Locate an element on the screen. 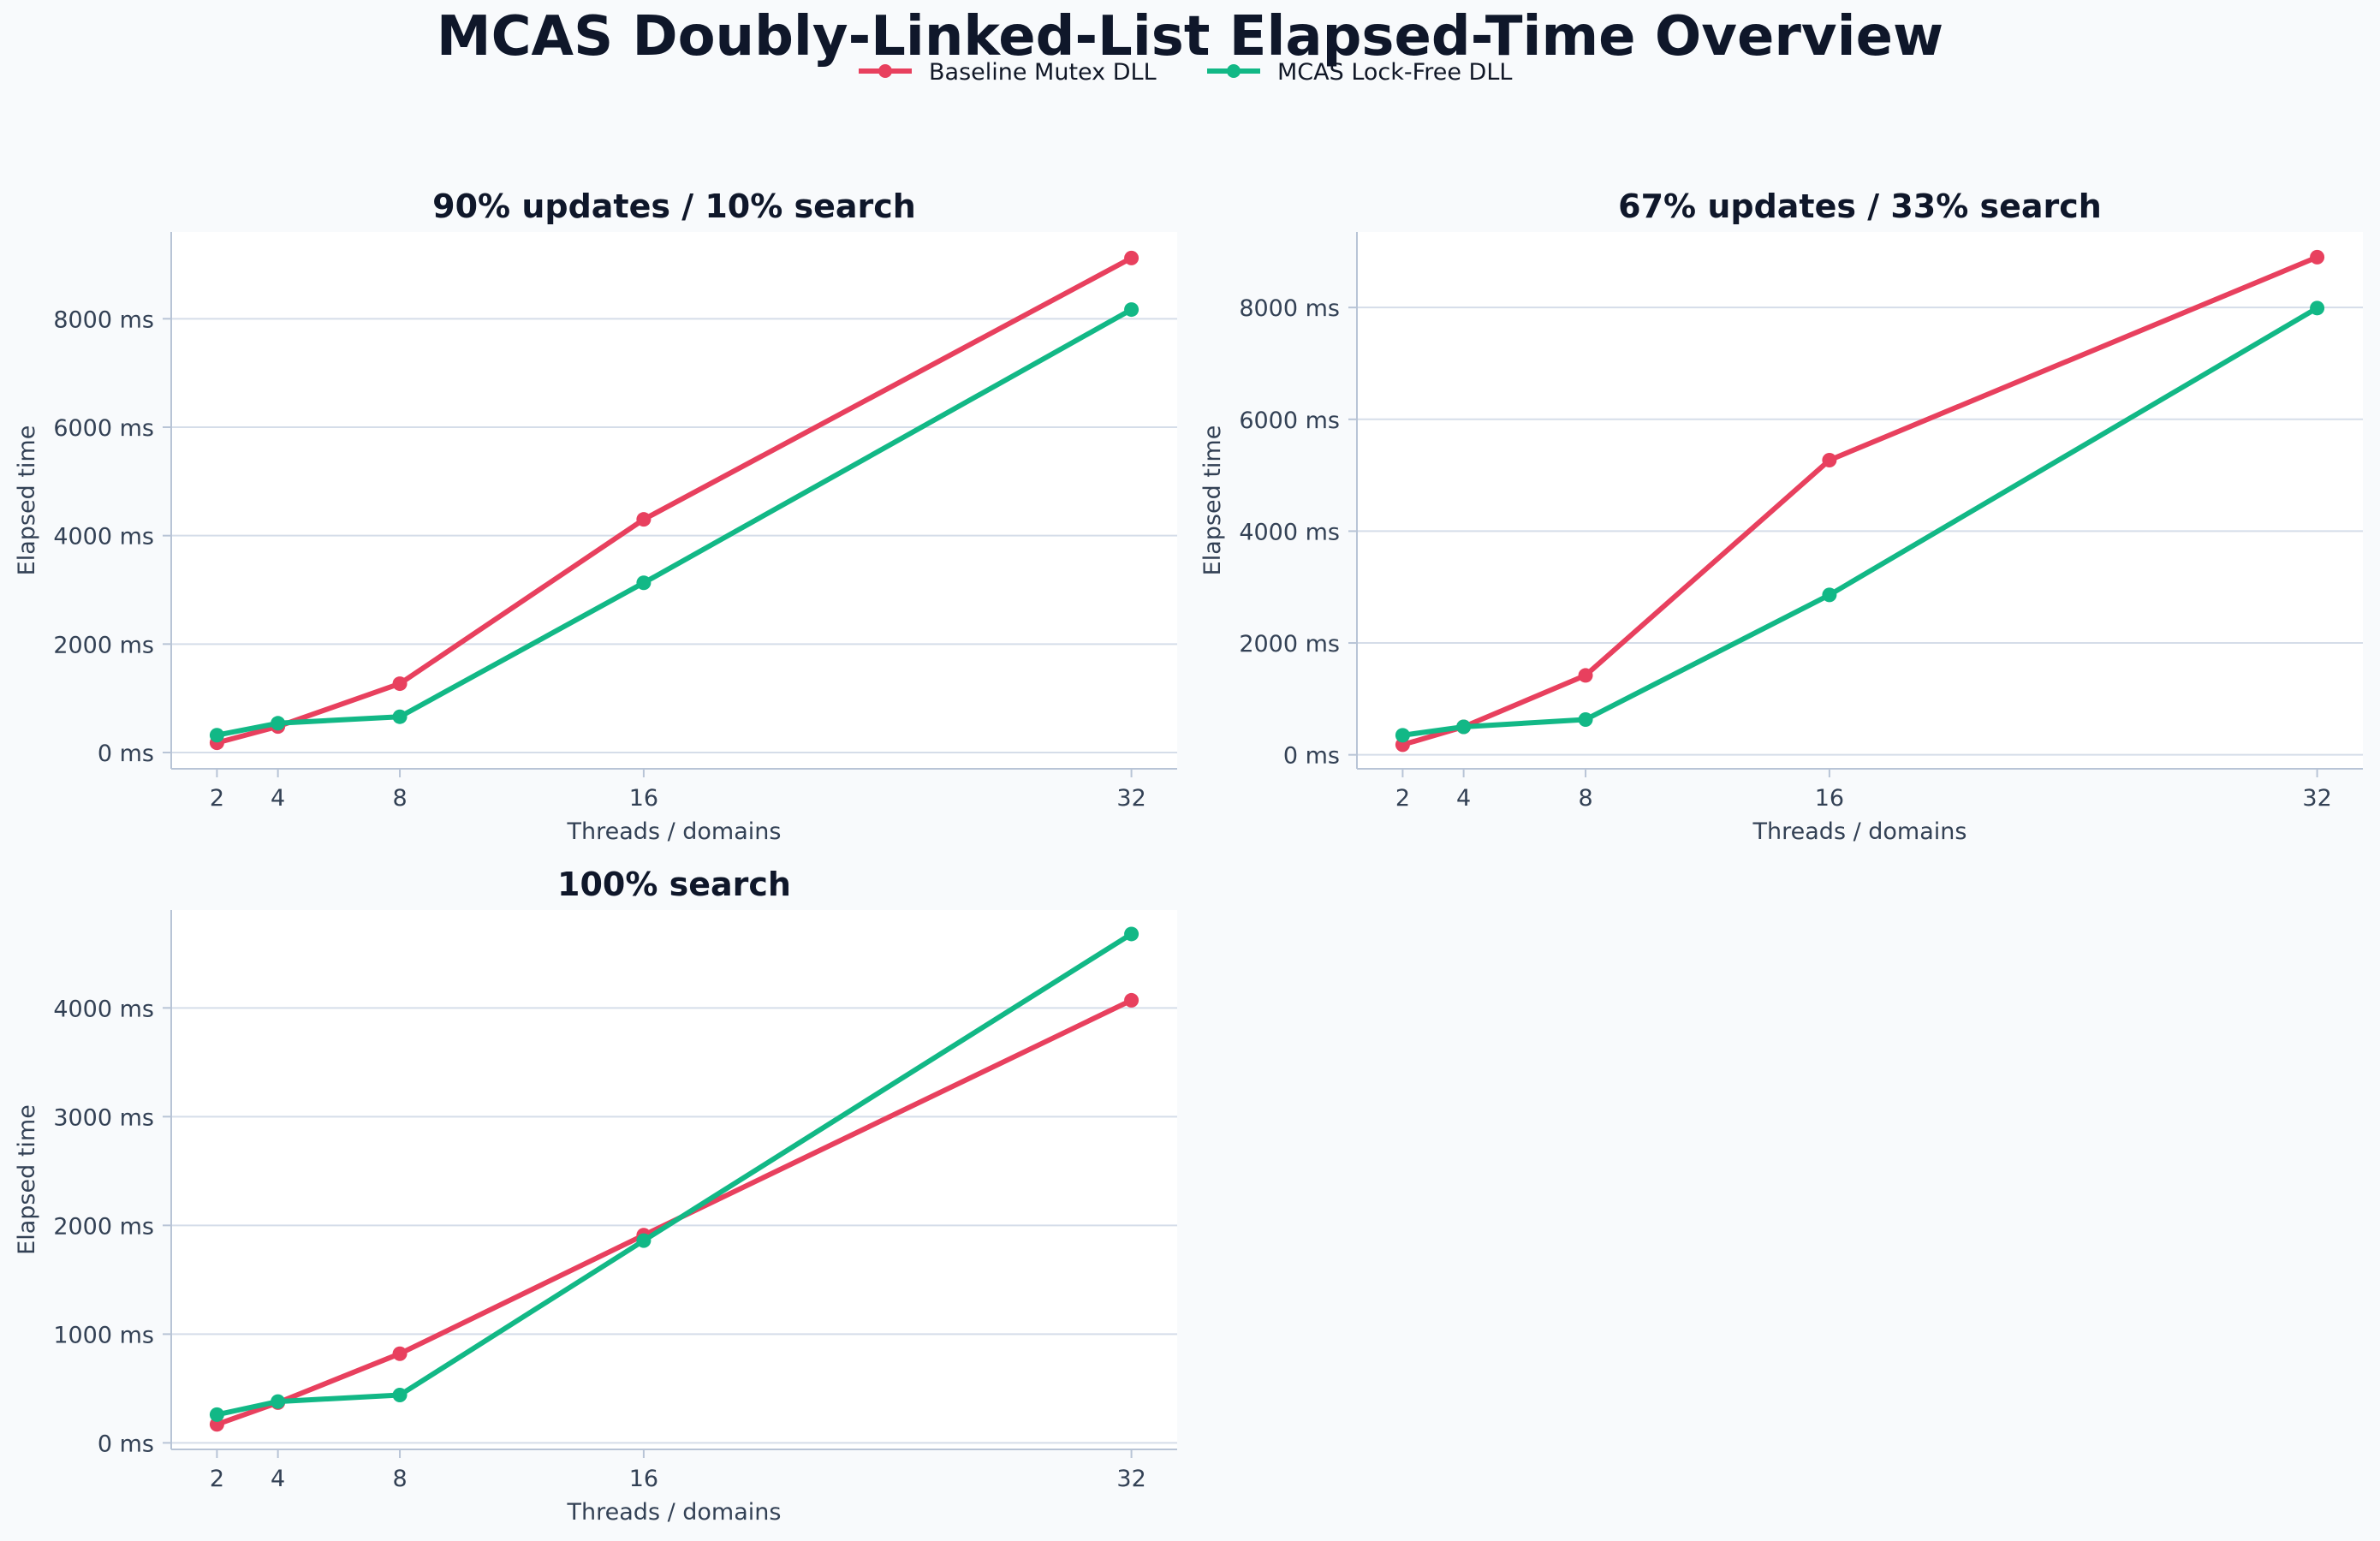  legend-label: MCAS Lock-Free DLL is located at coordinates (1395, 73).